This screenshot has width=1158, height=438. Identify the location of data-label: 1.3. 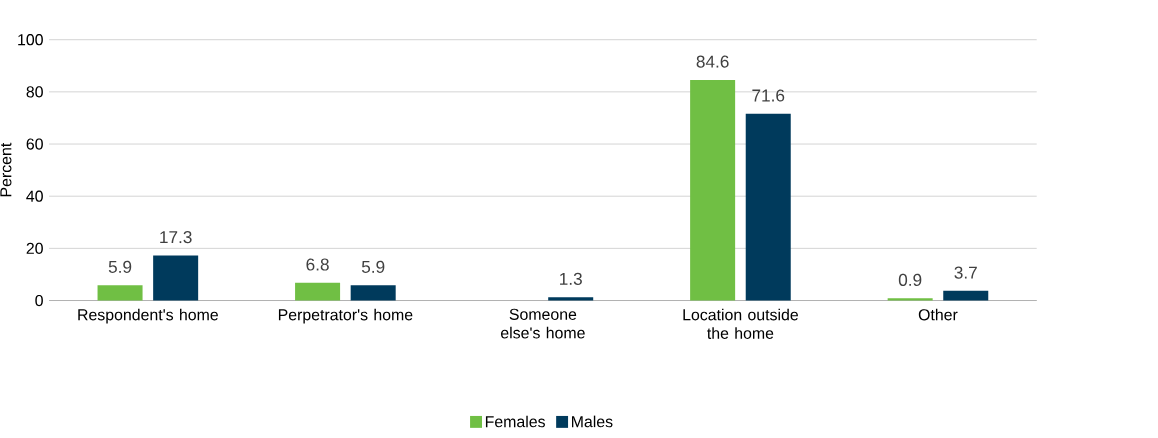
(571, 278).